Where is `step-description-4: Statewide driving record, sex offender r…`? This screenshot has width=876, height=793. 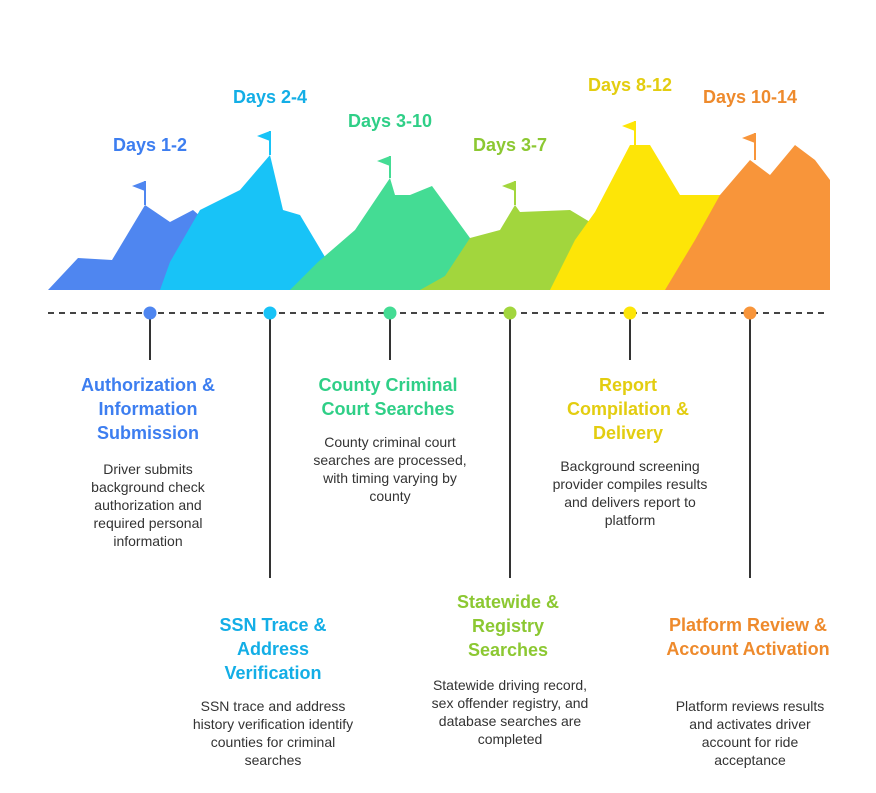
step-description-4: Statewide driving record, sex offender r… is located at coordinates (510, 712).